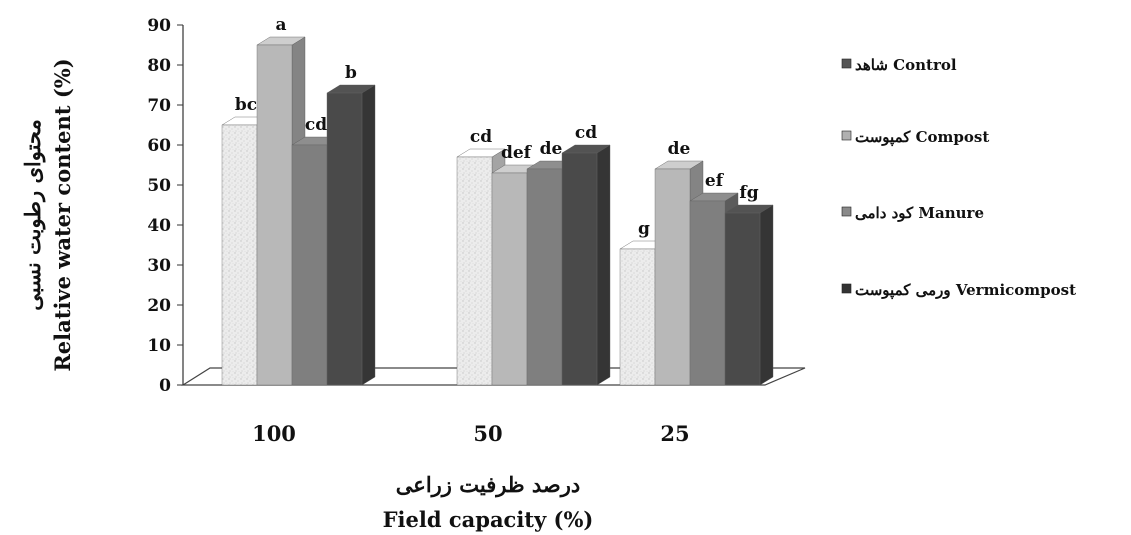 Image resolution: width=1131 pixels, height=535 pixels. I want to click on y-tick-label: 60, so click(159, 146).